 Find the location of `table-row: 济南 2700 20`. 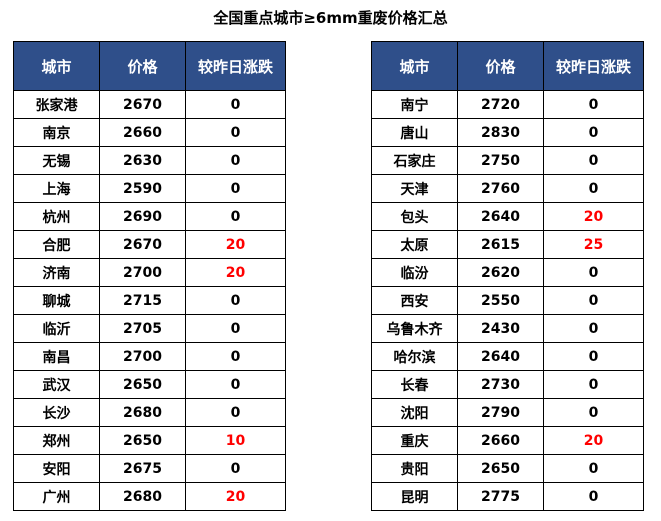

table-row: 济南 2700 20 is located at coordinates (149, 272).